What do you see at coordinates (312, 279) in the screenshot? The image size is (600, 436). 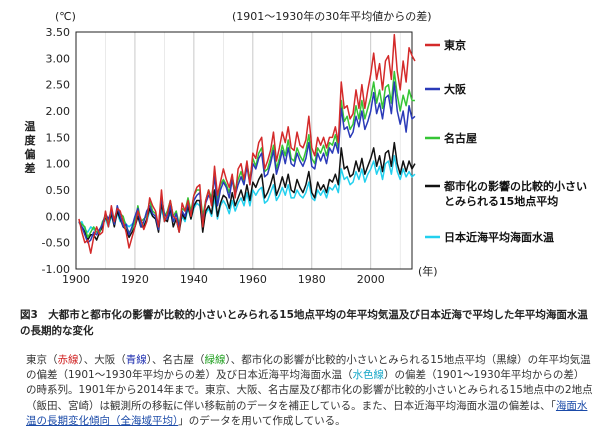 I see `x-tick-label: 1980` at bounding box center [312, 279].